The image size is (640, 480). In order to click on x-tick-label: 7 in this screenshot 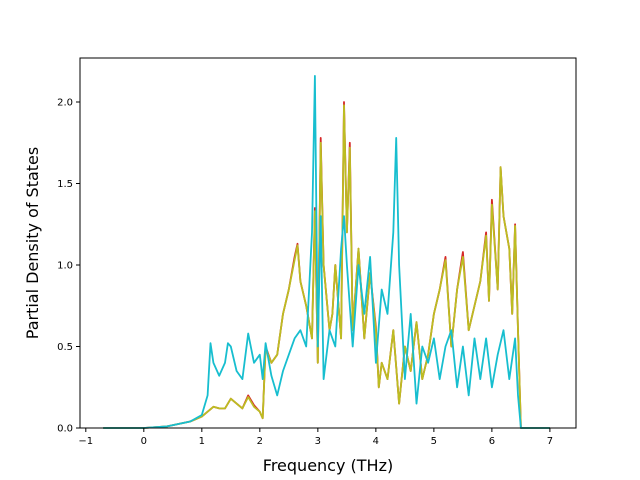, I will do `click(550, 441)`.